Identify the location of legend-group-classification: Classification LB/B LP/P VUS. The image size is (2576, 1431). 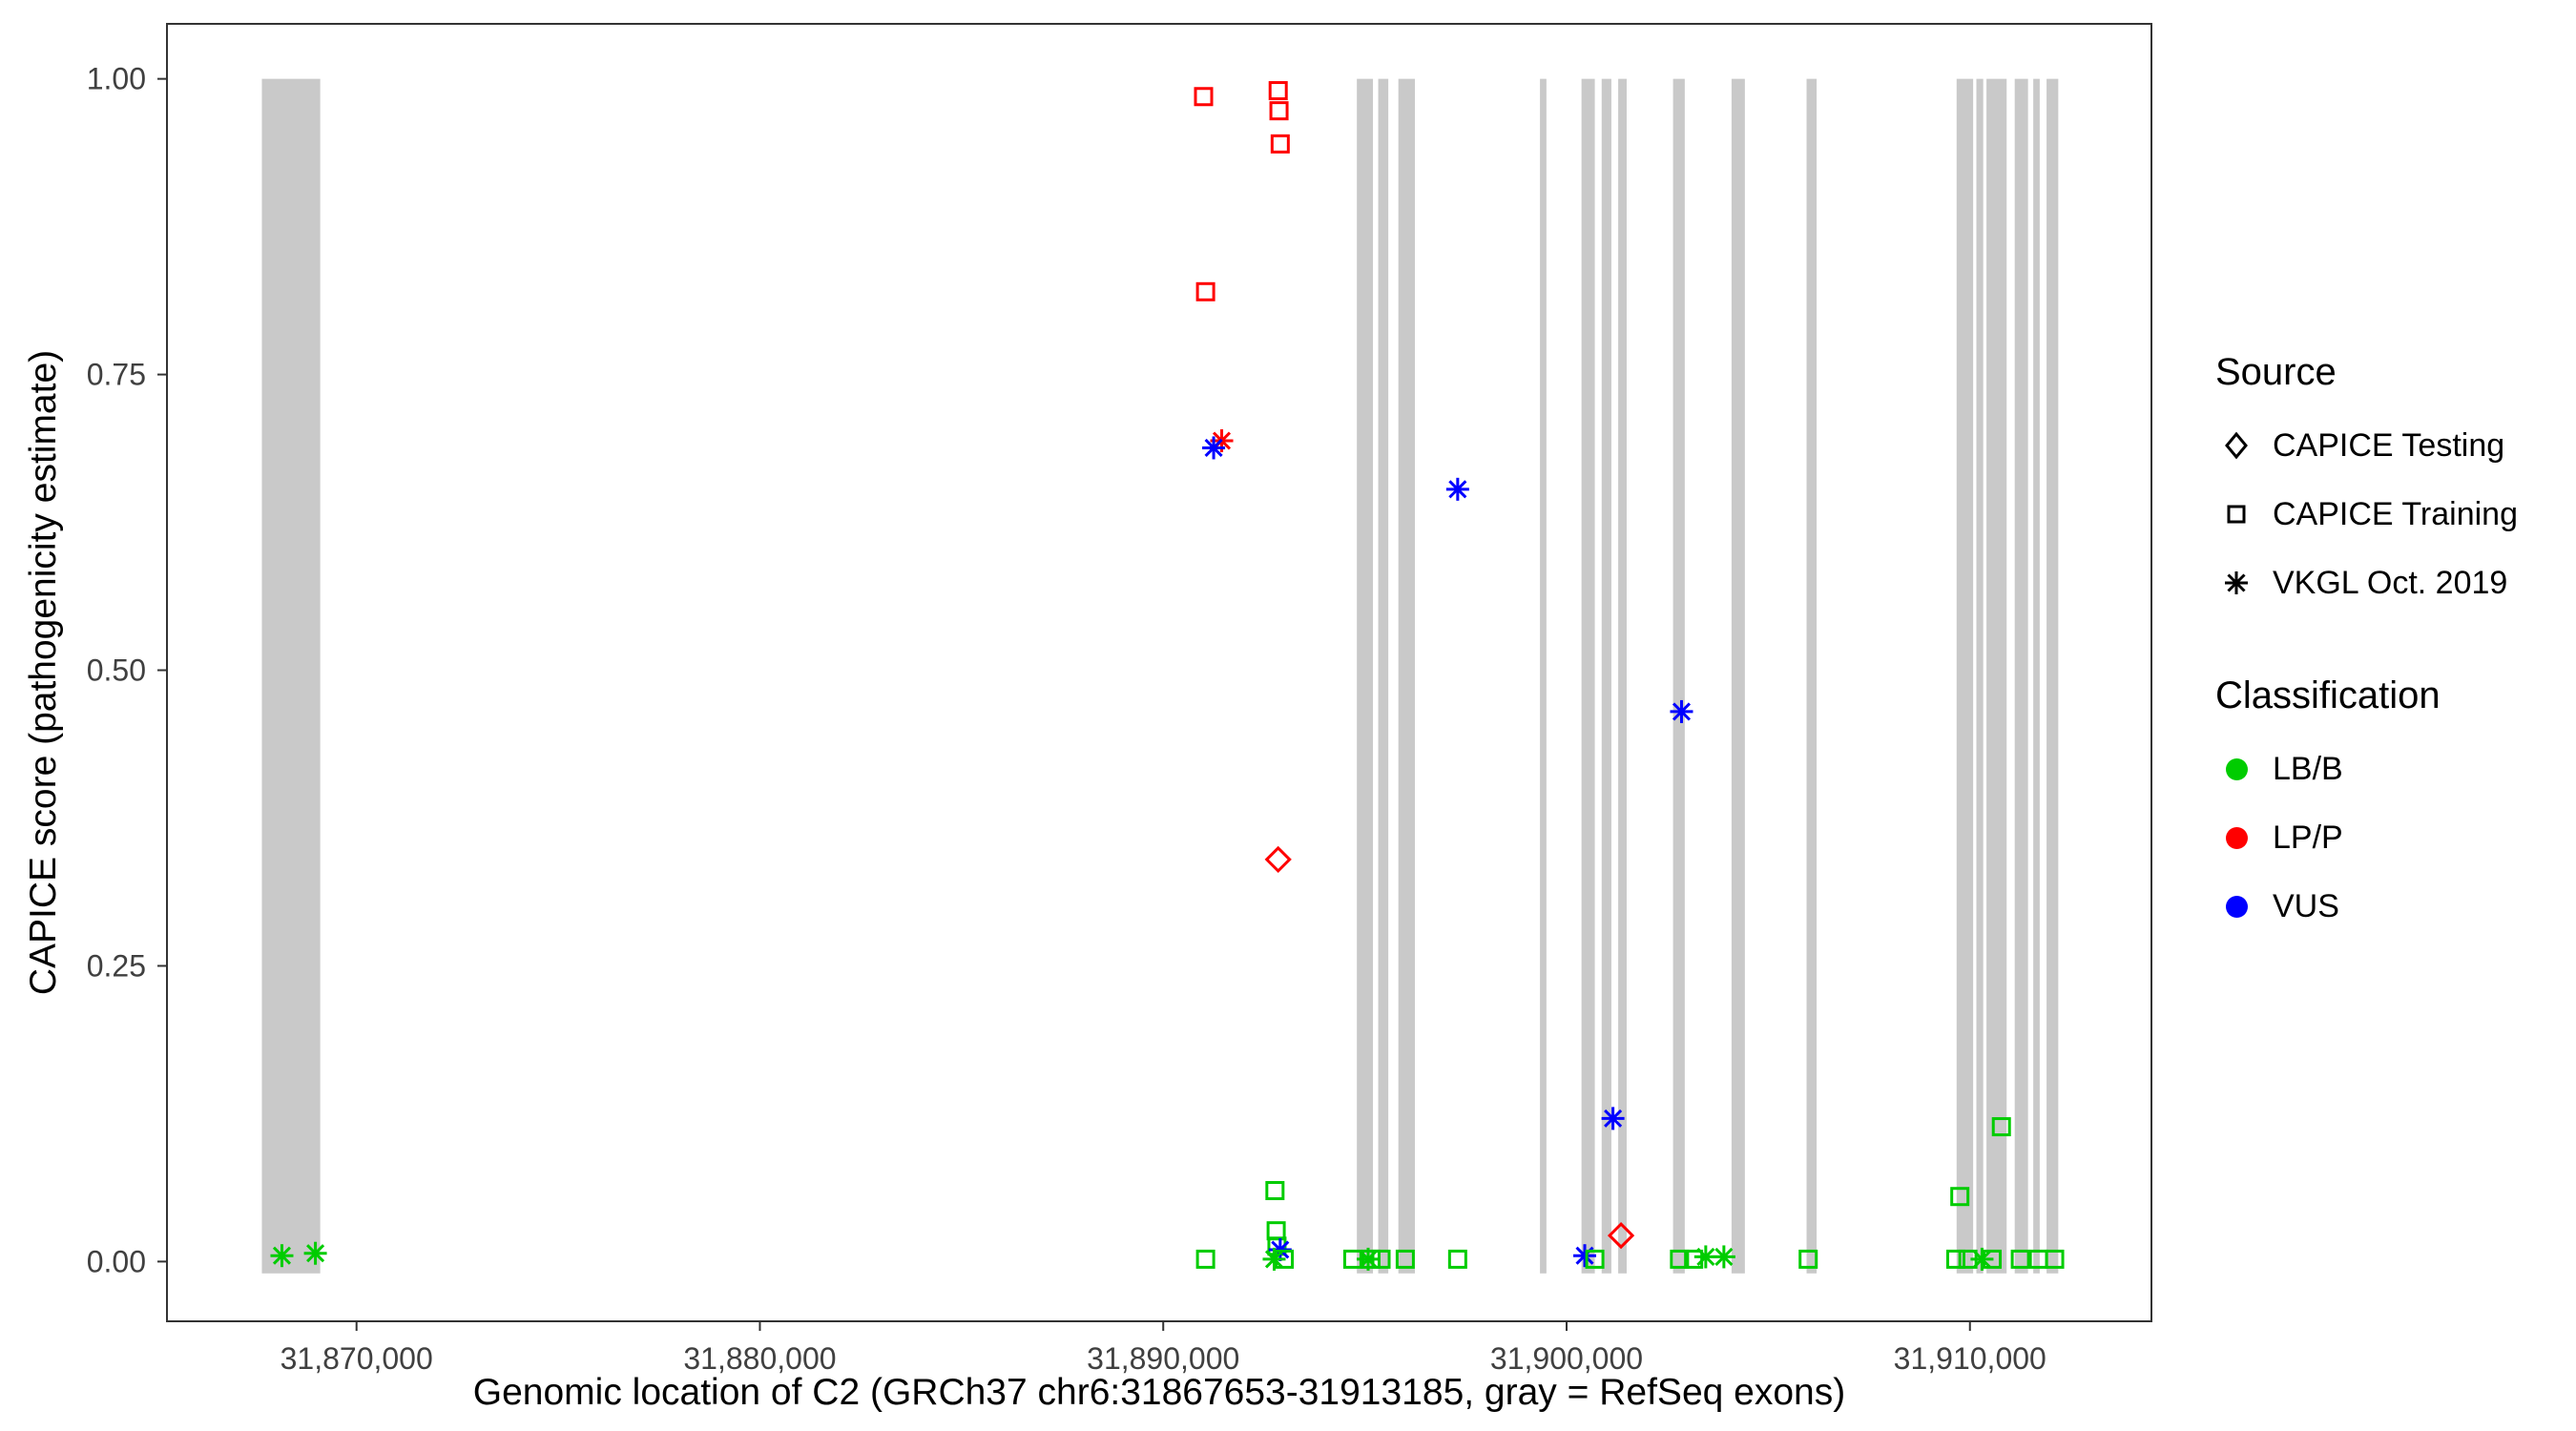
(2366, 800).